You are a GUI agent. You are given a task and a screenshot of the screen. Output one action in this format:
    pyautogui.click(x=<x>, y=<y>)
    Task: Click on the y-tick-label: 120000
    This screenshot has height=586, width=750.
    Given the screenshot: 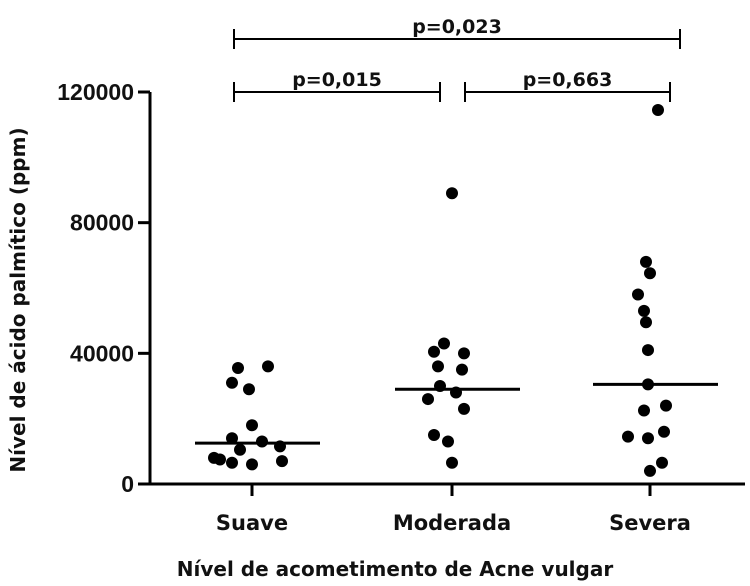 What is the action you would take?
    pyautogui.click(x=95, y=92)
    